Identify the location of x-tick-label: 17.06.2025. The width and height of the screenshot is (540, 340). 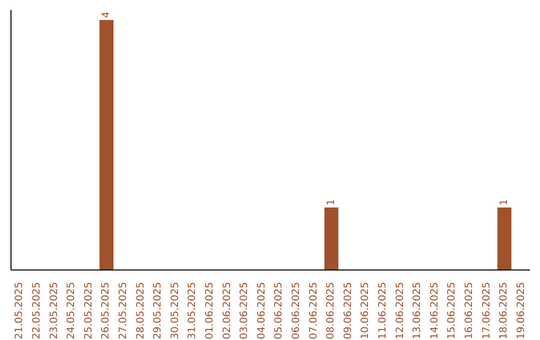
(486, 311).